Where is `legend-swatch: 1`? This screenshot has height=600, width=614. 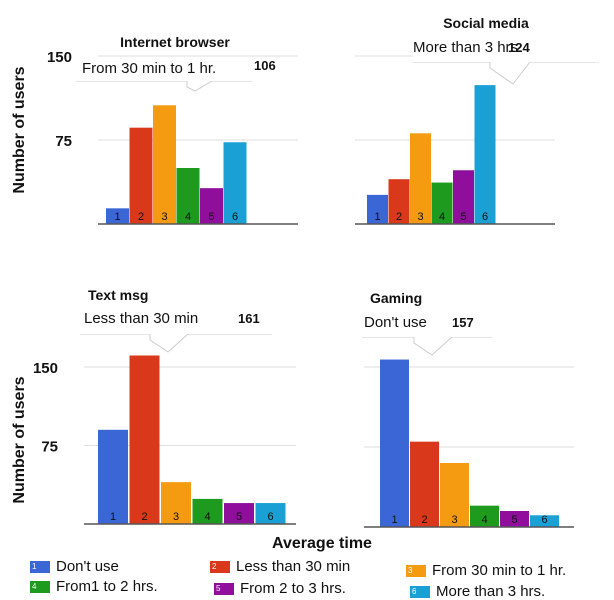 legend-swatch: 1 is located at coordinates (40, 566).